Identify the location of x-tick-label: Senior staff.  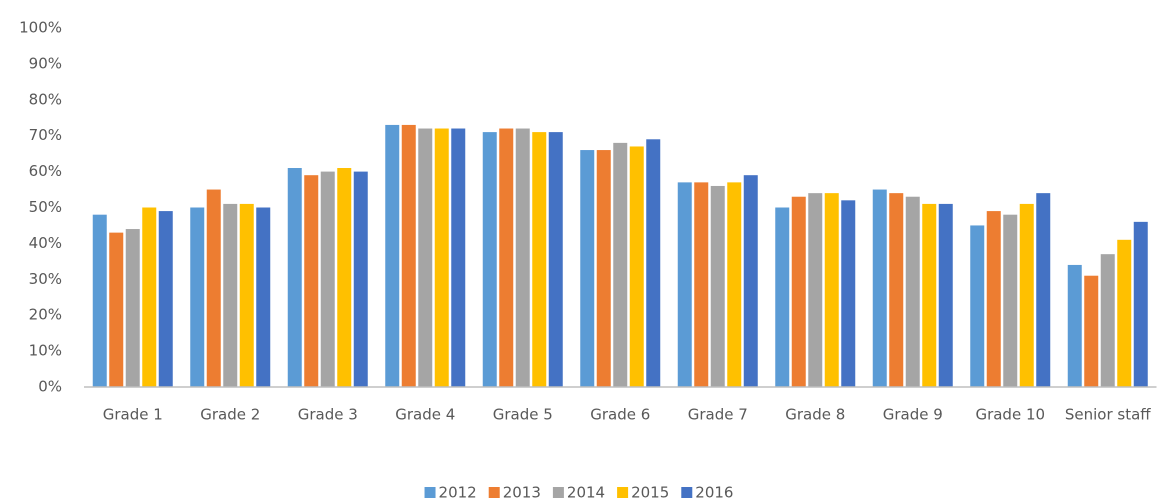
(1108, 415).